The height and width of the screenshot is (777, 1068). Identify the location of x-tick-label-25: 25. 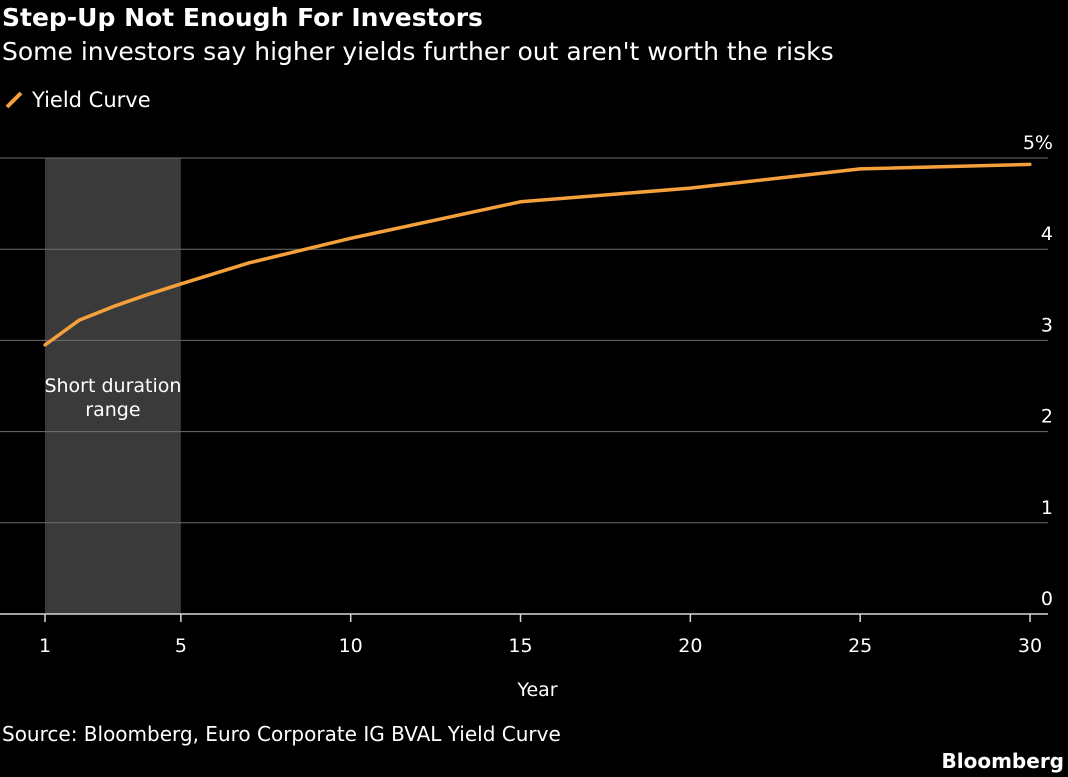
(860, 646).